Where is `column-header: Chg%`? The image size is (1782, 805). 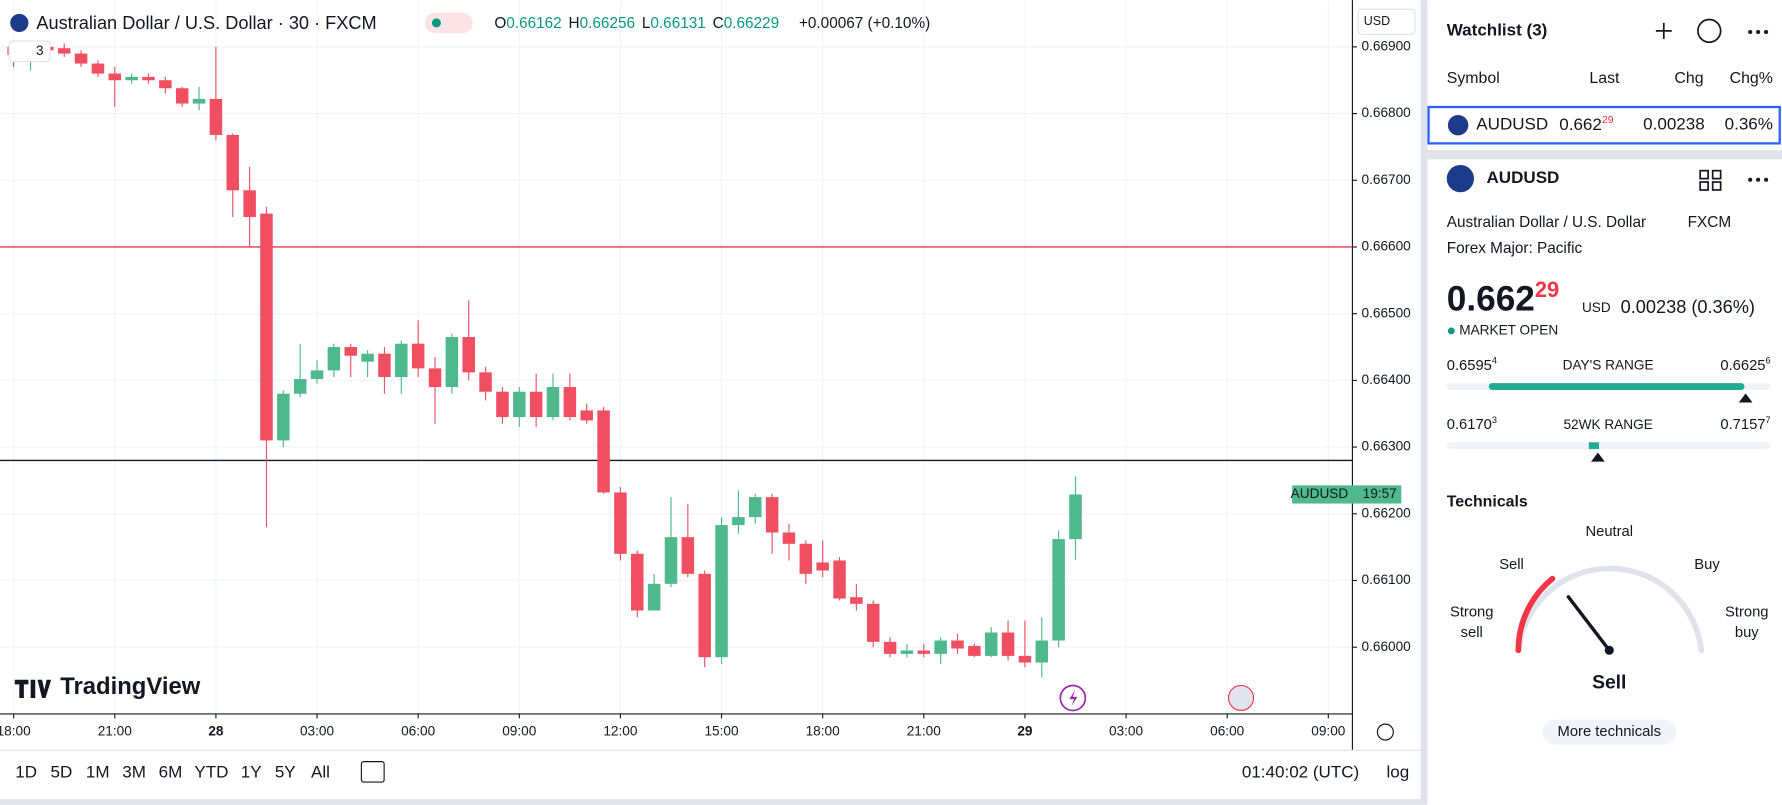 column-header: Chg% is located at coordinates (1751, 78).